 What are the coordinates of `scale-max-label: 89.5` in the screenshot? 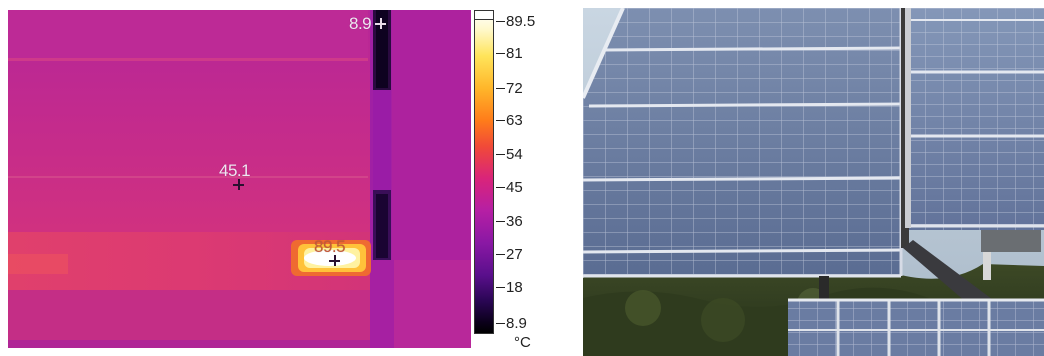 It's located at (521, 21).